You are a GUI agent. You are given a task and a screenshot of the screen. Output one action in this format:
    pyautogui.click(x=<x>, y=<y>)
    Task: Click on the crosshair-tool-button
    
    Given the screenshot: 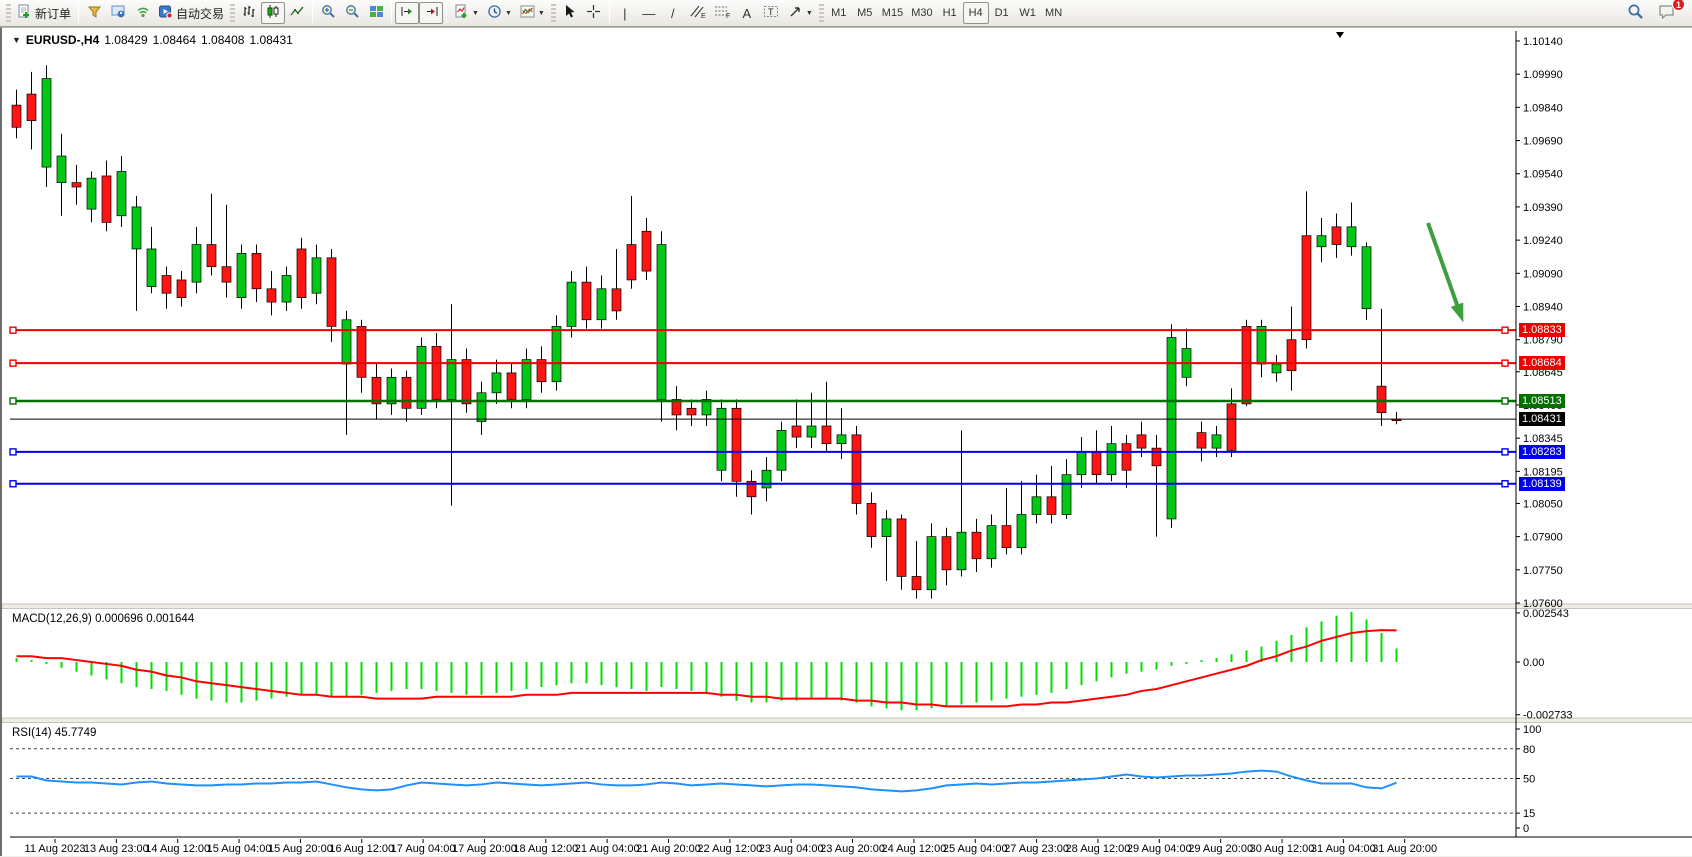 What is the action you would take?
    pyautogui.click(x=594, y=13)
    